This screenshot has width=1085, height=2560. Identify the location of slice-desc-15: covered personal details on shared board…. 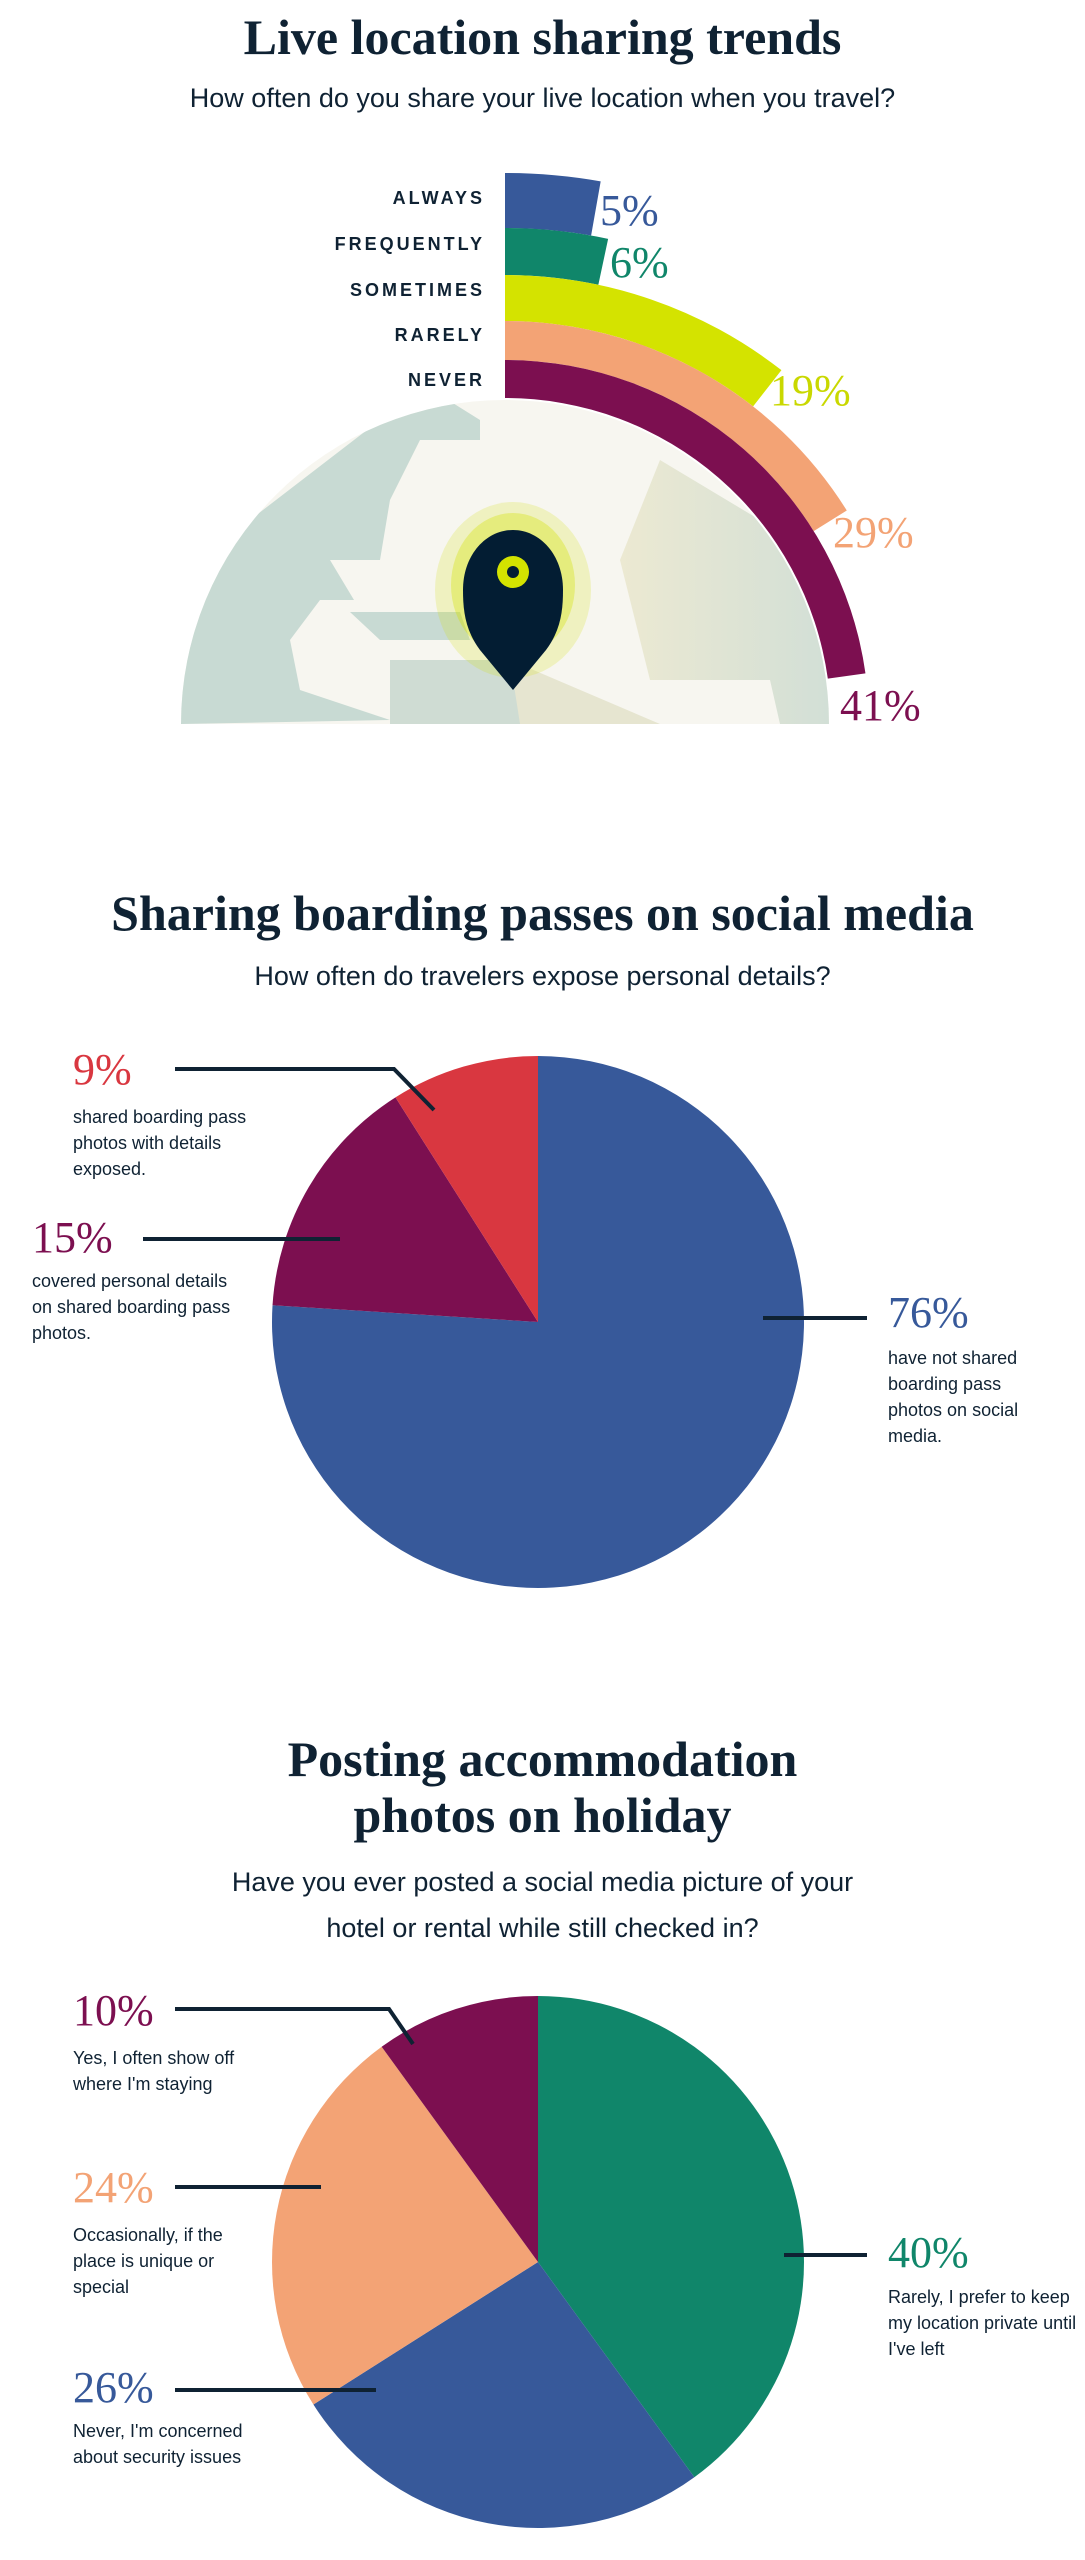
(131, 1307).